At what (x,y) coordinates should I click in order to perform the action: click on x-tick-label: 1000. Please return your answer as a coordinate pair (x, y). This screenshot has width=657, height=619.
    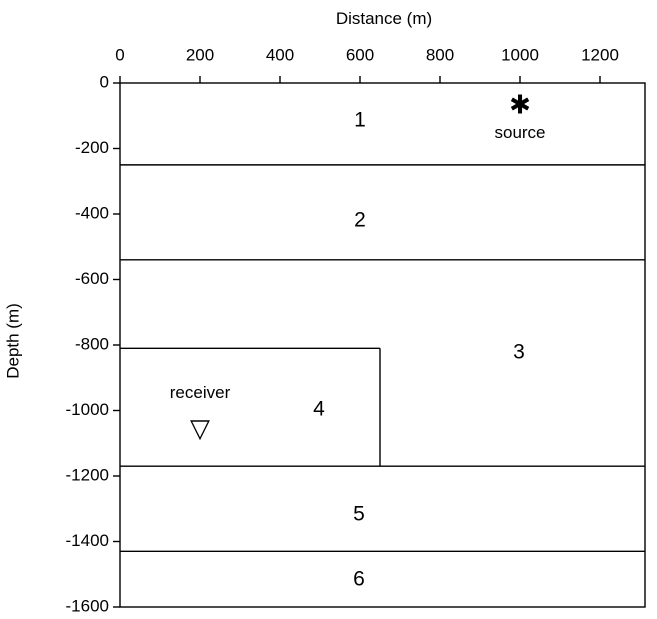
    Looking at the image, I should click on (520, 54).